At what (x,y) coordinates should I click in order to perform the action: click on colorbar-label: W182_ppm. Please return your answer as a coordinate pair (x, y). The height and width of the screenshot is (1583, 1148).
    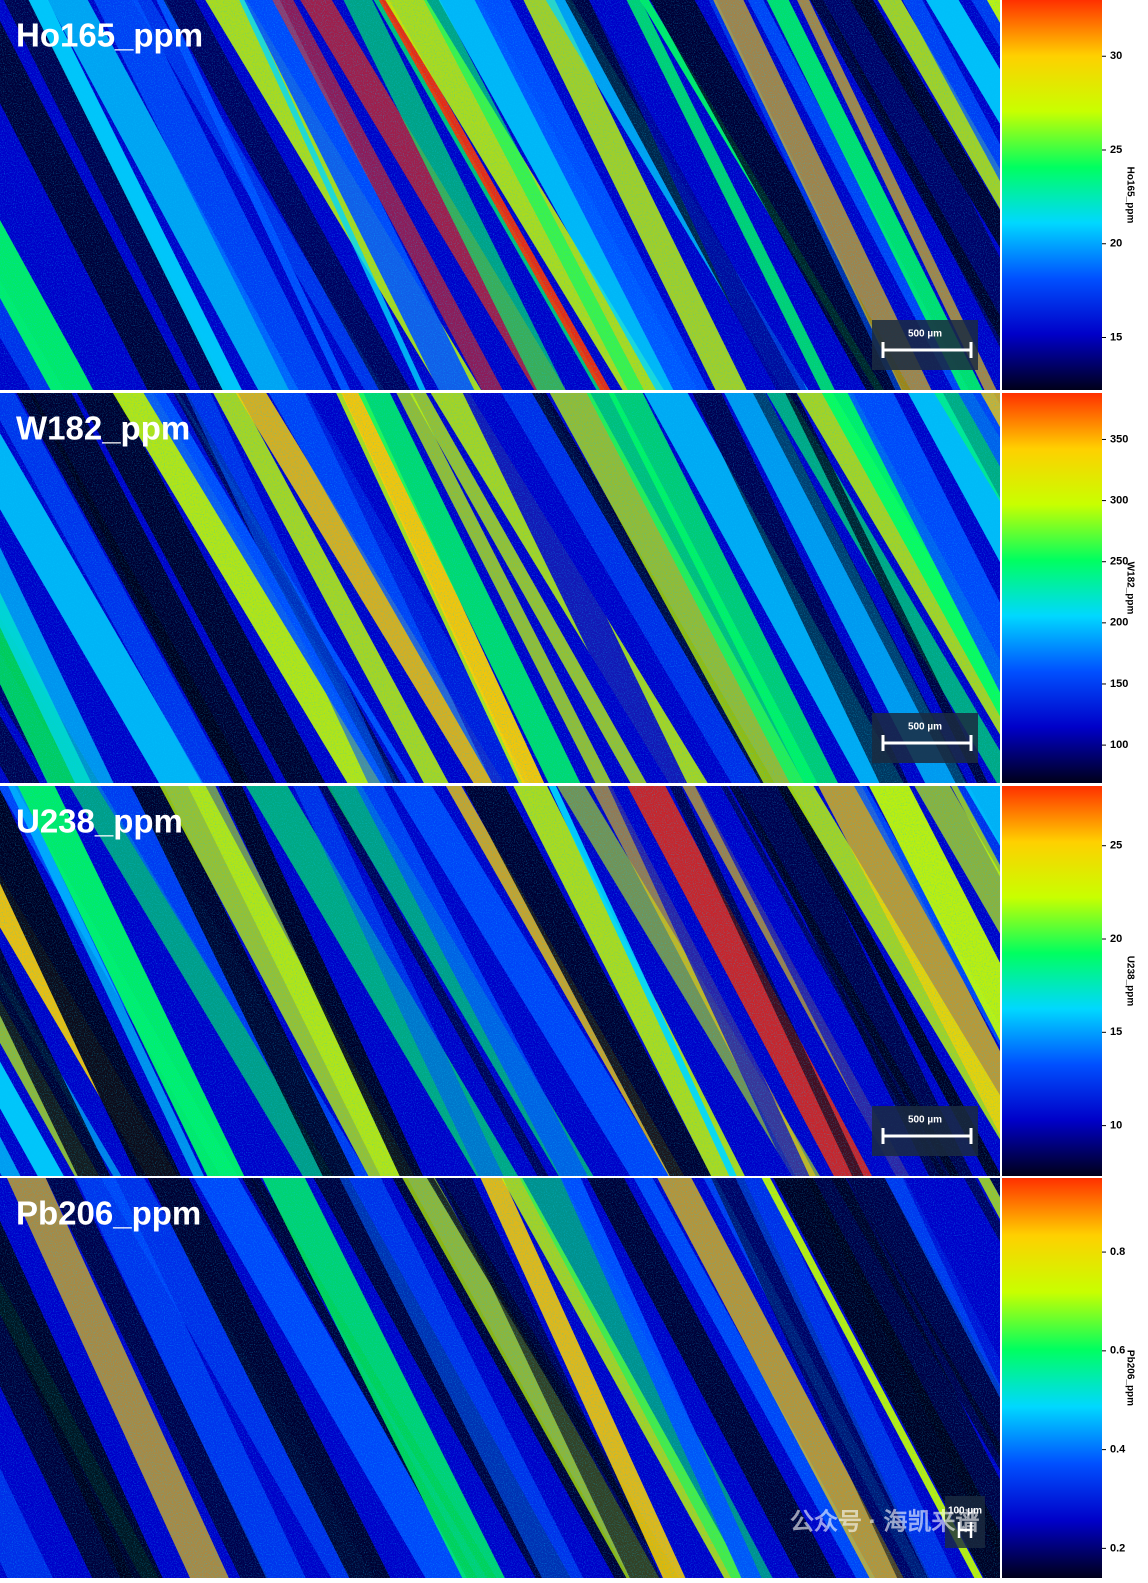
    Looking at the image, I should click on (1129, 588).